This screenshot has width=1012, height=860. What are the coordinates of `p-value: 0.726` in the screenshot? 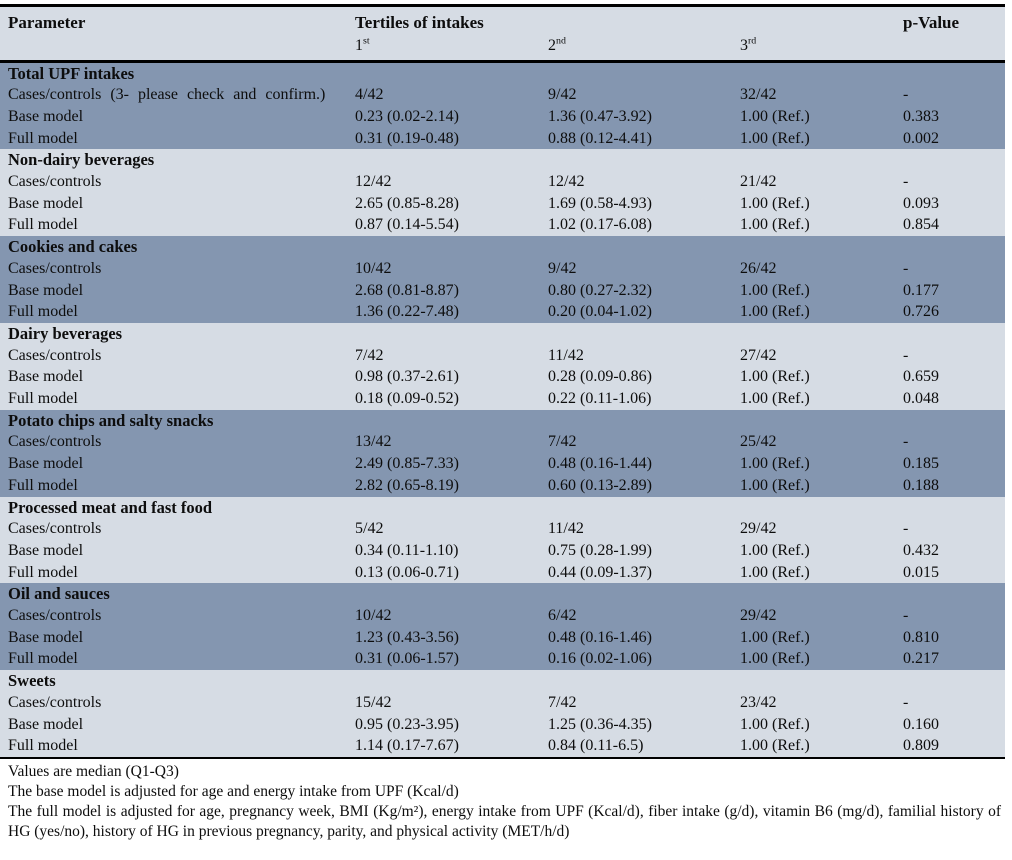 It's located at (950, 312).